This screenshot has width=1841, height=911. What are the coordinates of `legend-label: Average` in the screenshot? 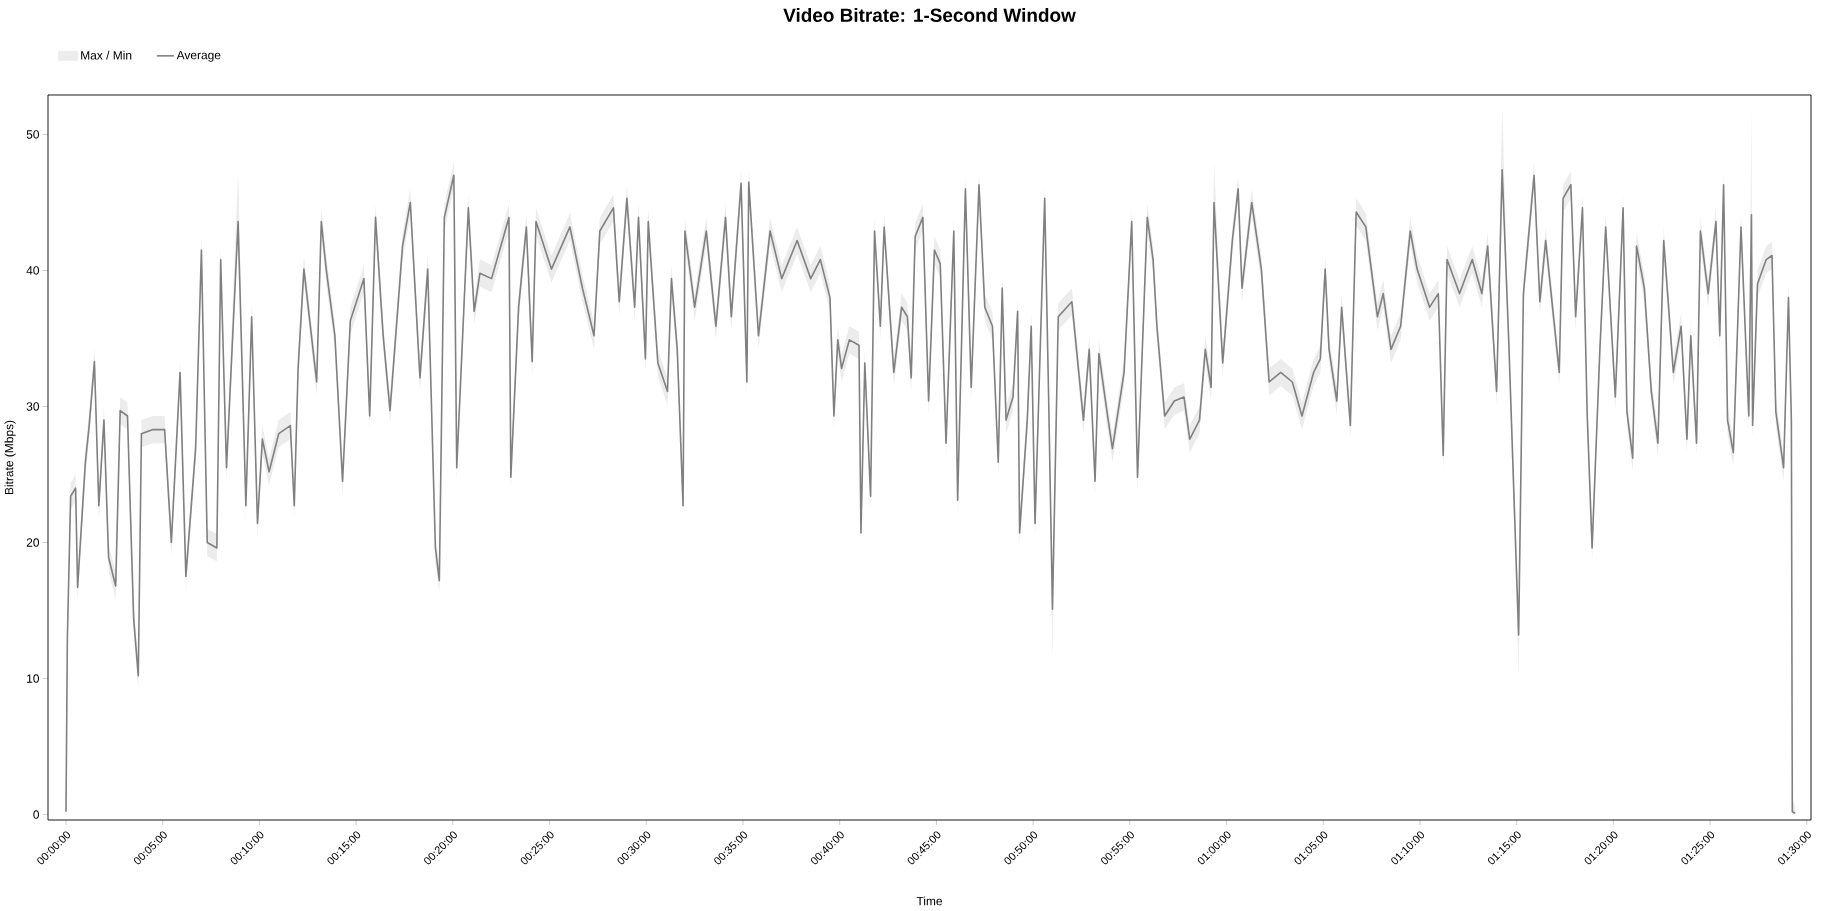 It's located at (198, 56).